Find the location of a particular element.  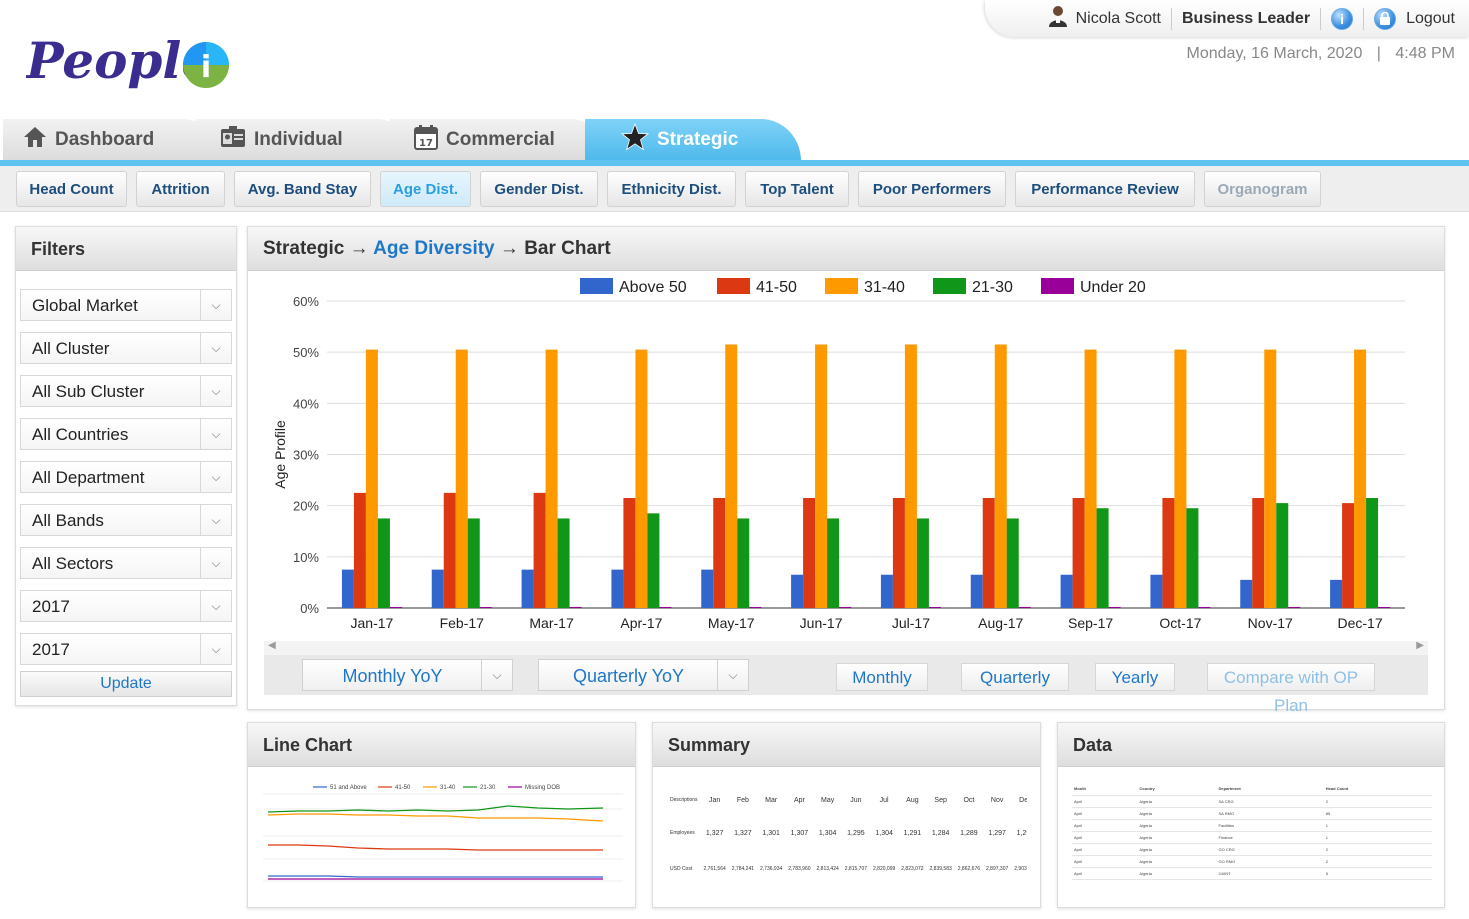

data-column-header: Country is located at coordinates (1177, 789).